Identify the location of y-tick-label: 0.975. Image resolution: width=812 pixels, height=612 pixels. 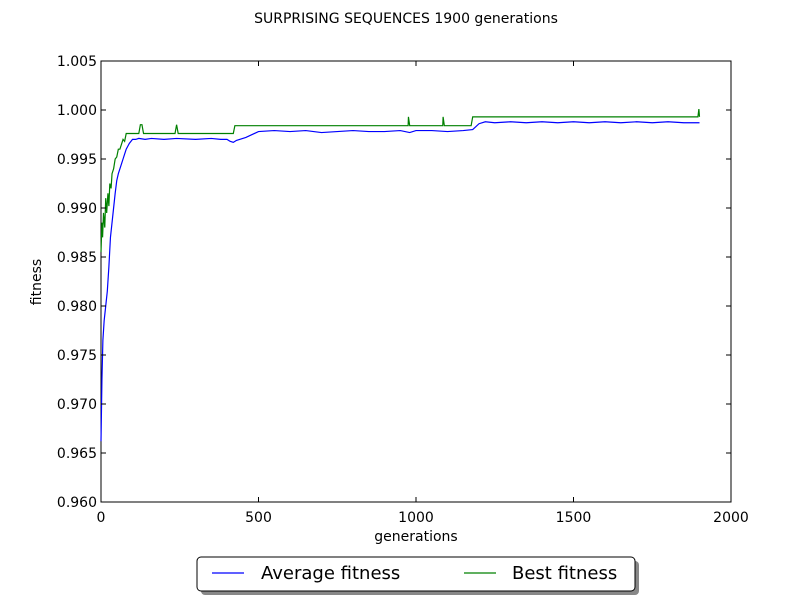
(77, 356).